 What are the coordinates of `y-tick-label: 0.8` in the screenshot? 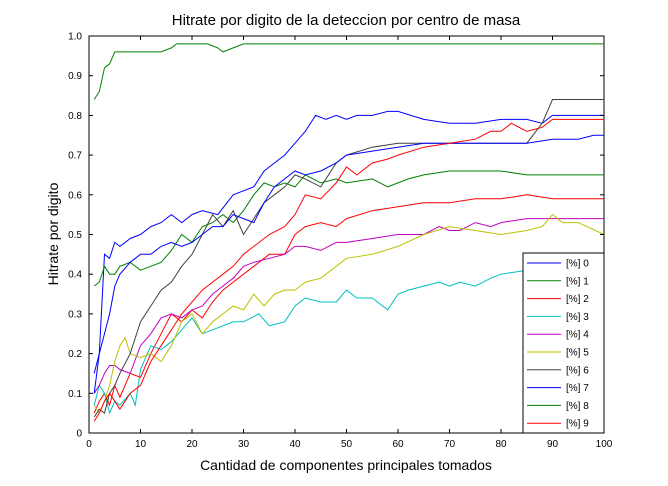 It's located at (75, 116).